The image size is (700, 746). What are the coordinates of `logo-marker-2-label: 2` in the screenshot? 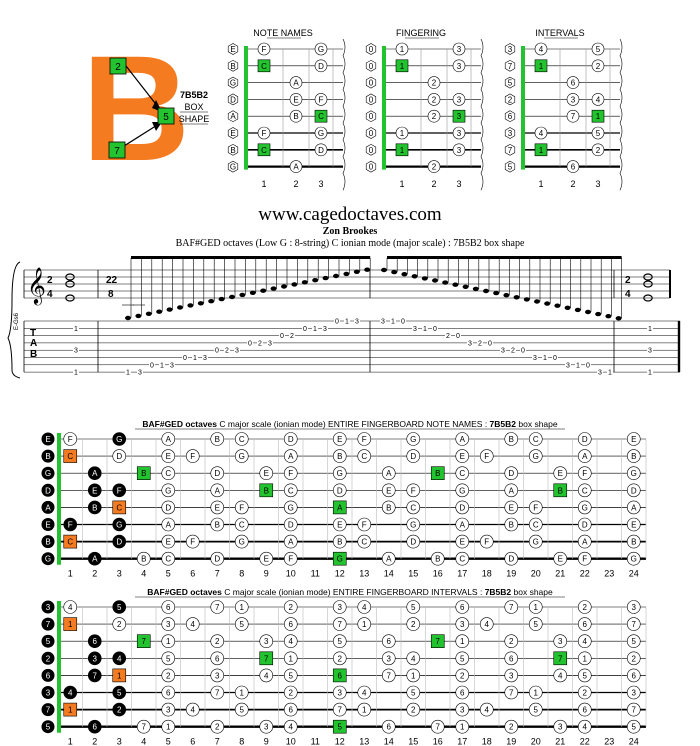 It's located at (118, 67).